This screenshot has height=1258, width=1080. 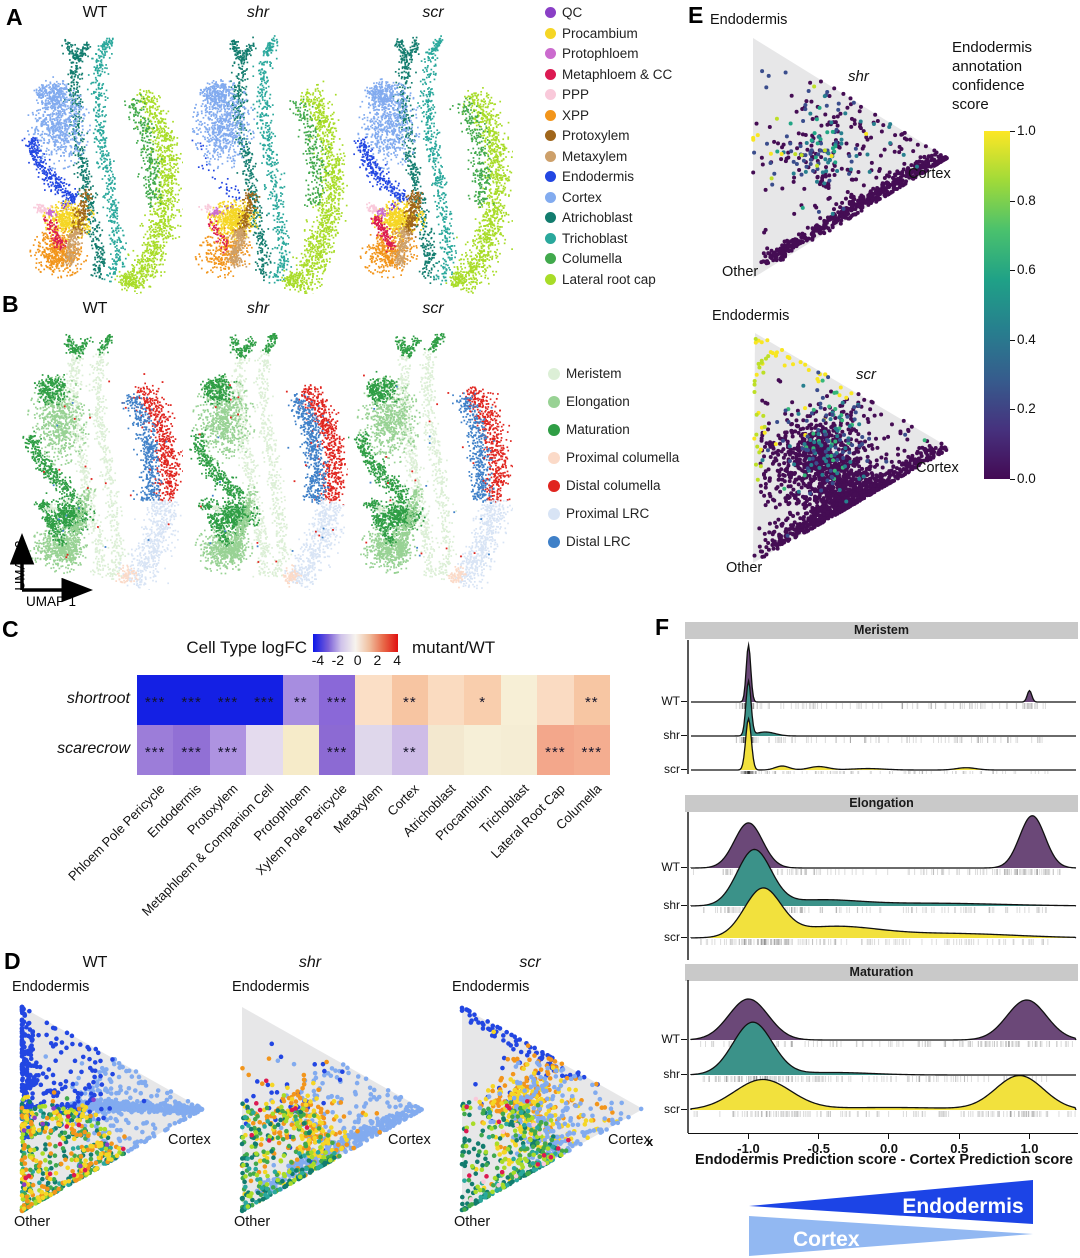 What do you see at coordinates (433, 12) in the screenshot?
I see `umap-a-scr-title: scr` at bounding box center [433, 12].